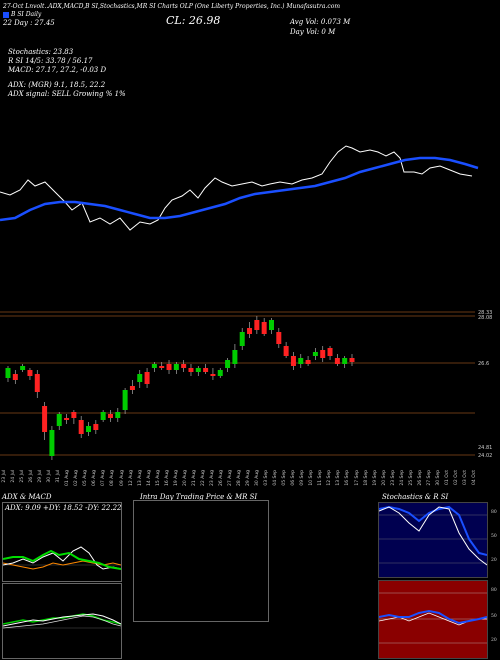  What do you see at coordinates (122, 478) in the screenshot?
I see `date-label: 09 Aug` at bounding box center [122, 478].